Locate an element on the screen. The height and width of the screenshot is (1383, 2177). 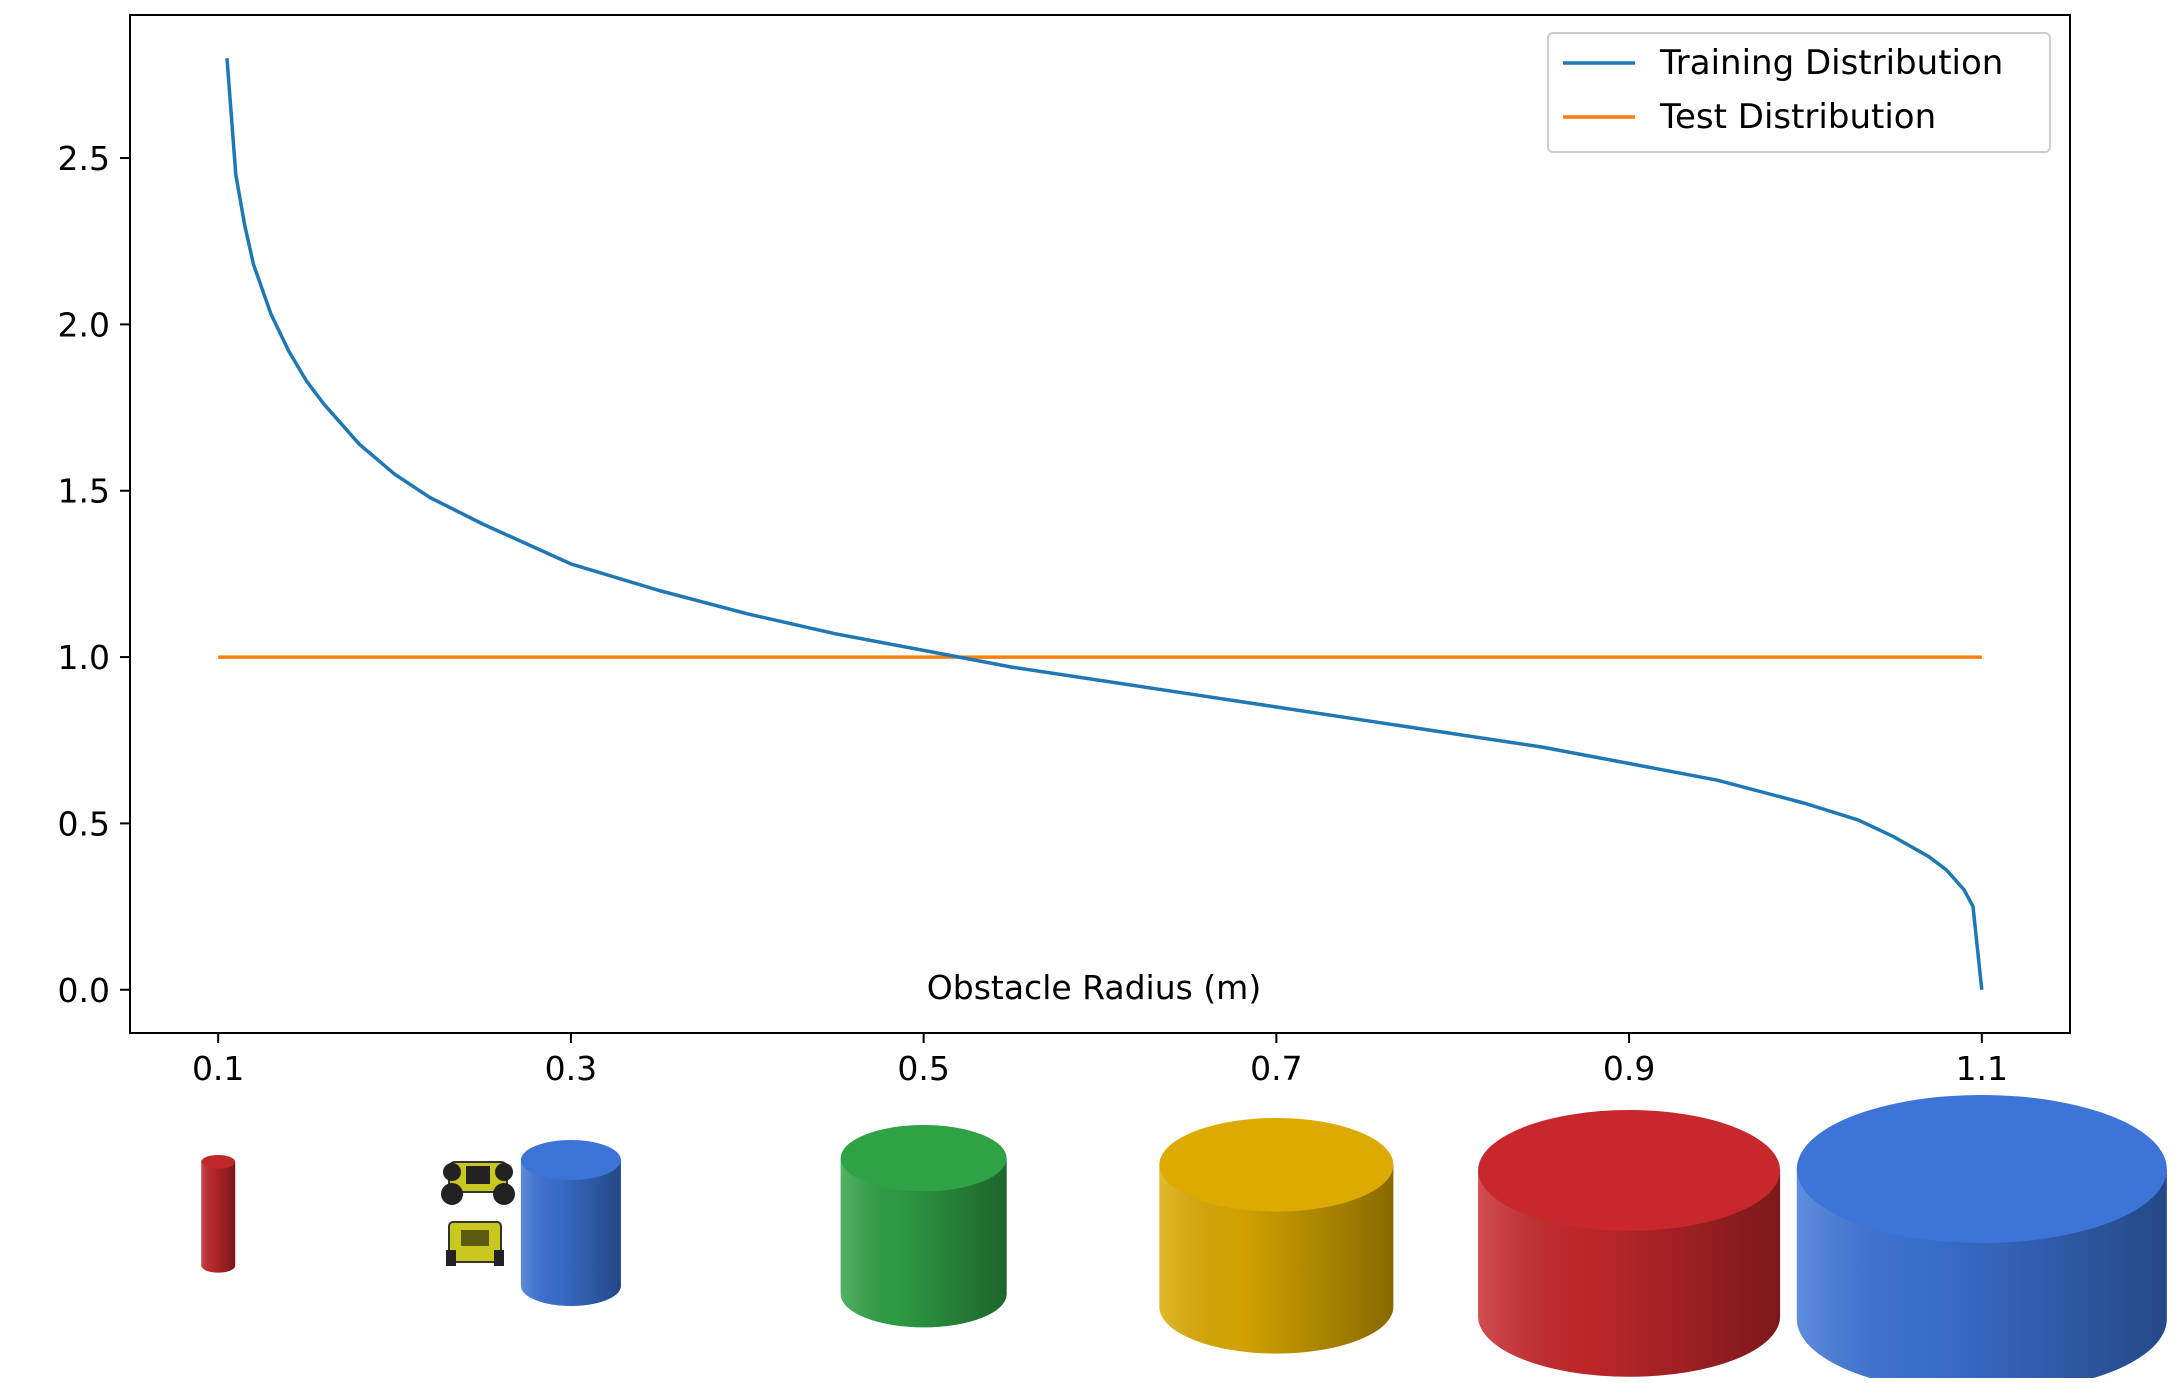
y-axis: 0.0 0.5 1.0 1.5 2.0 2.5 is located at coordinates (94, 574).